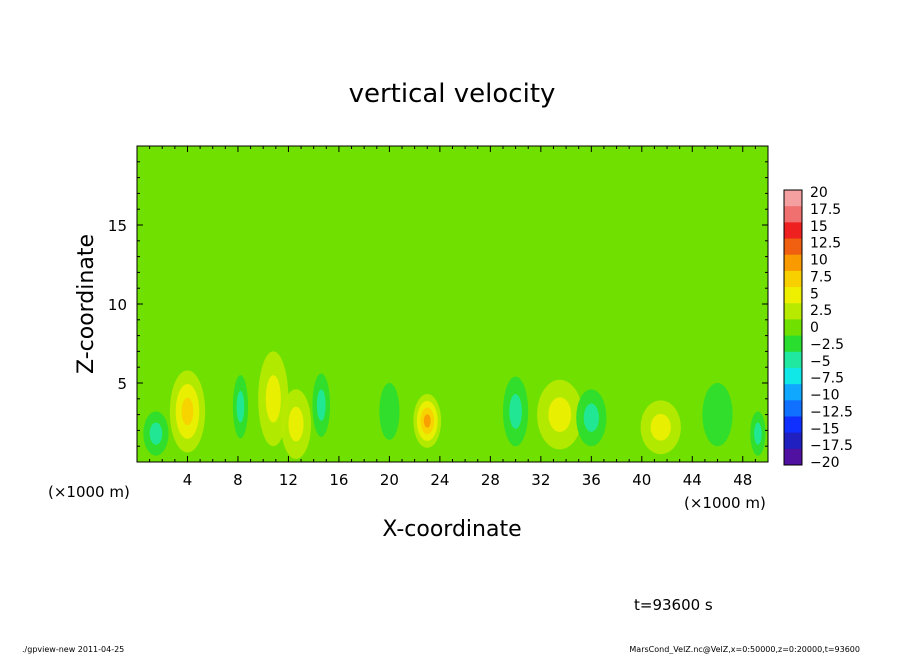  I want to click on y-tick-label: 15, so click(117, 226).